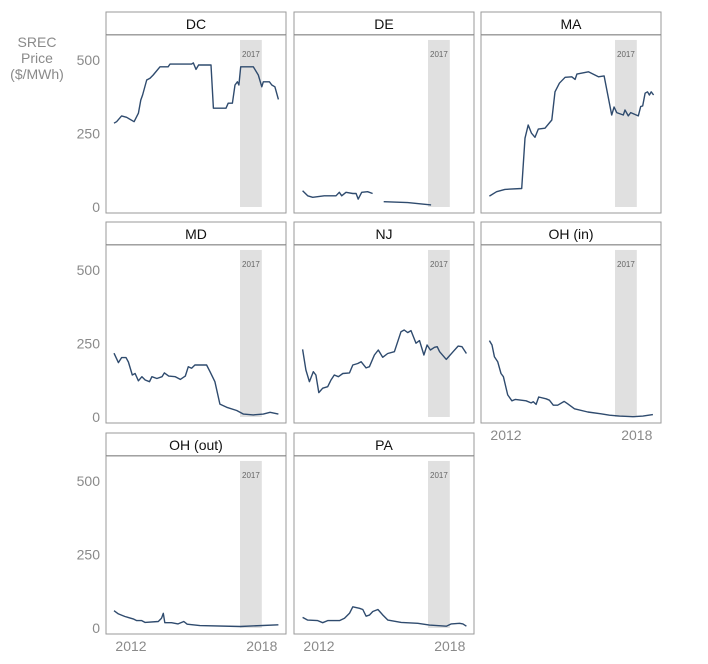 Image resolution: width=708 pixels, height=664 pixels. I want to click on facet-panel: MD 2017 0 250 500, so click(182, 323).